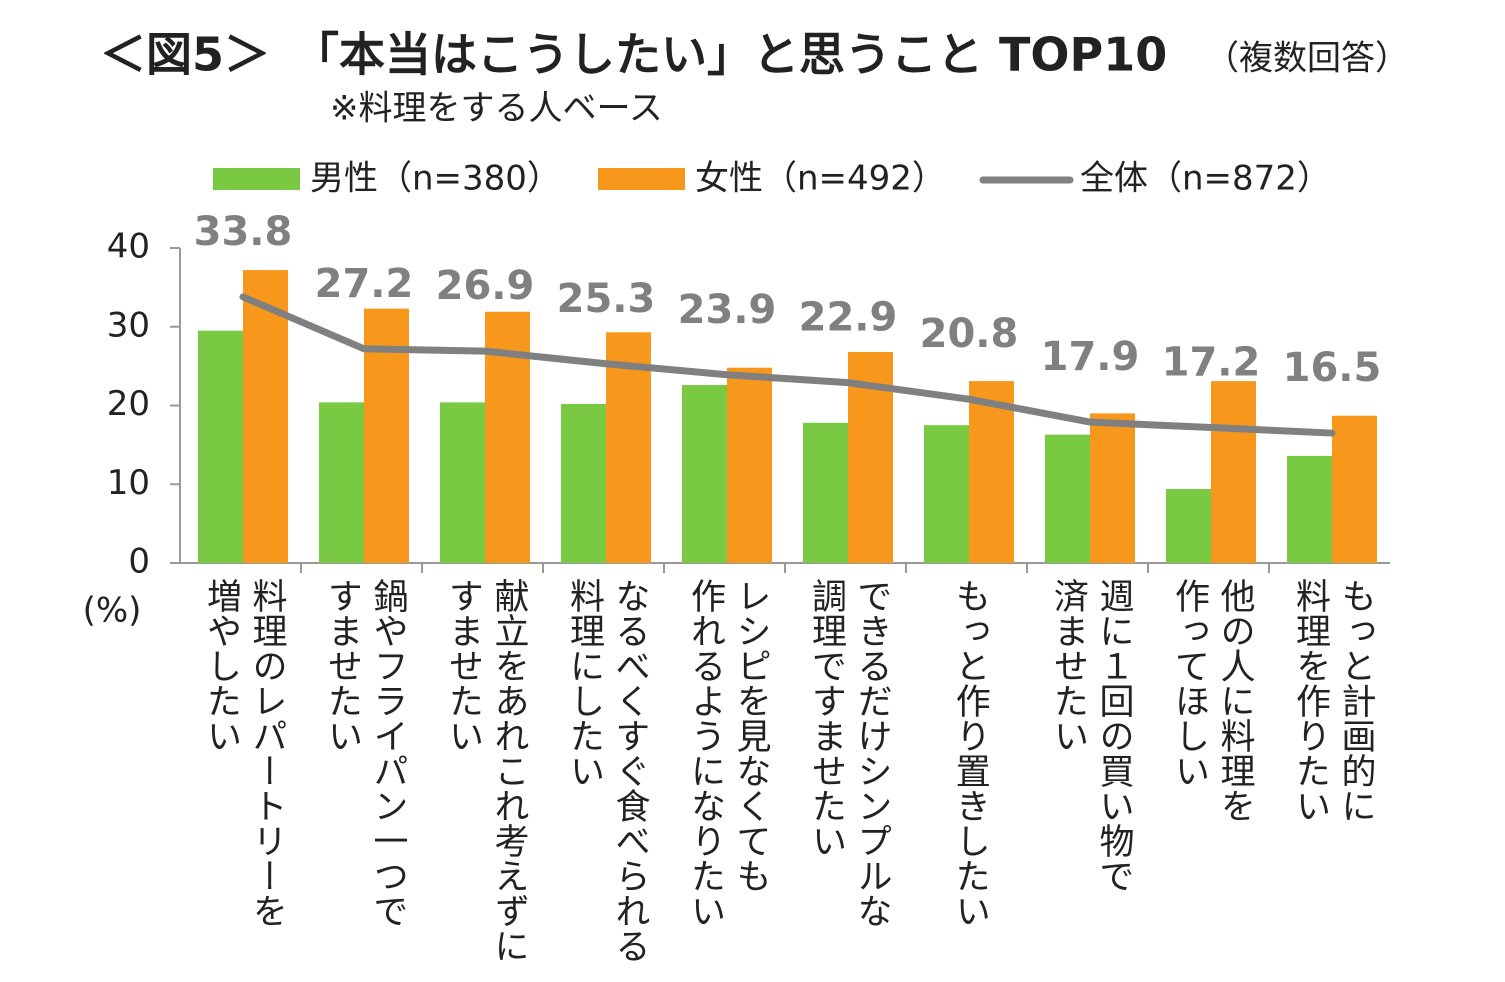 The width and height of the screenshot is (1505, 982). Describe the element at coordinates (365, 753) in the screenshot. I see `x-tick-label: 鍋やフライパン一つで すませたい` at that location.